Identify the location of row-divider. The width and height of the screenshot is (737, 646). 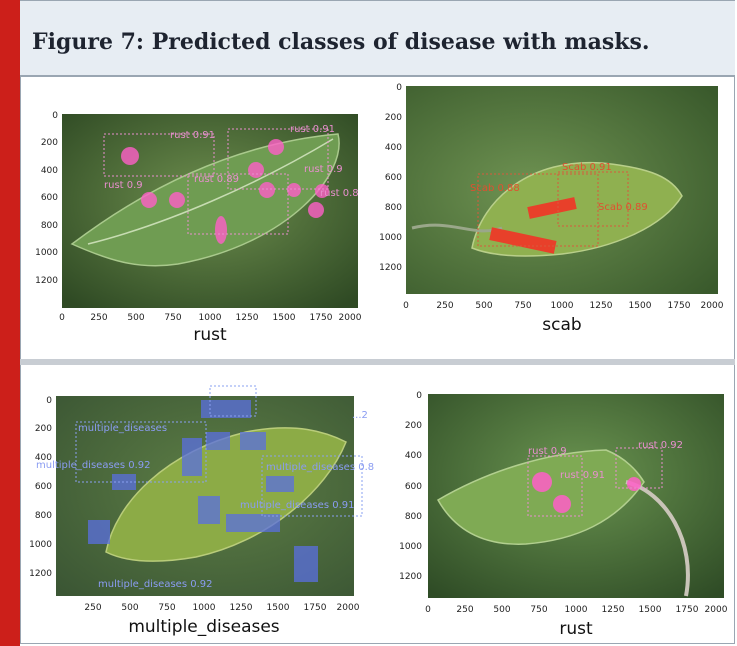
(377, 362).